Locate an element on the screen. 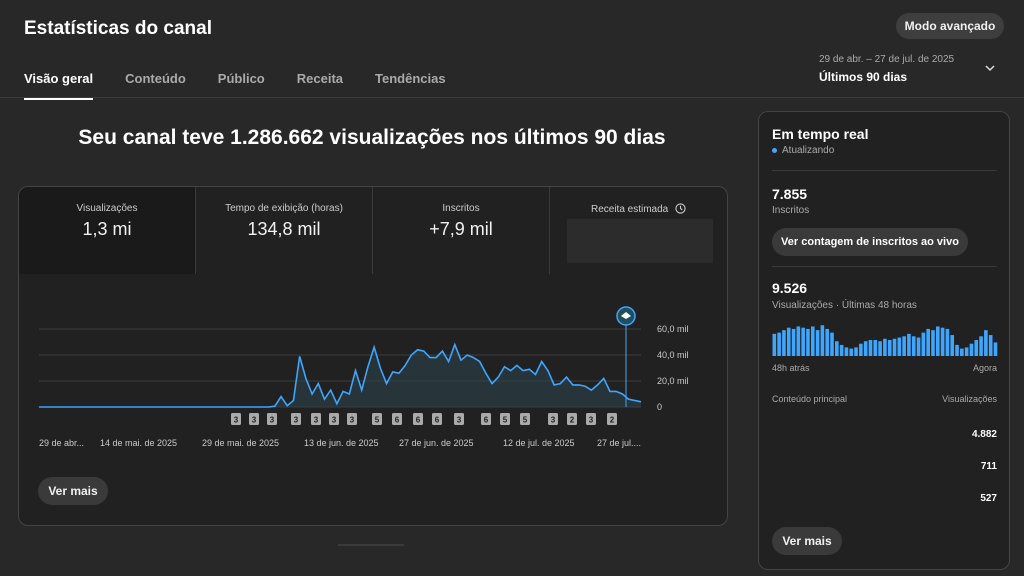  top-content-header: Conteúdo principal is located at coordinates (810, 399).